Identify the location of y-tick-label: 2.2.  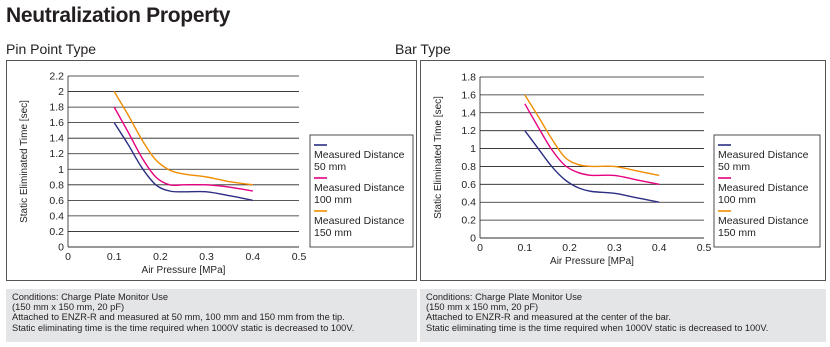
(56, 77).